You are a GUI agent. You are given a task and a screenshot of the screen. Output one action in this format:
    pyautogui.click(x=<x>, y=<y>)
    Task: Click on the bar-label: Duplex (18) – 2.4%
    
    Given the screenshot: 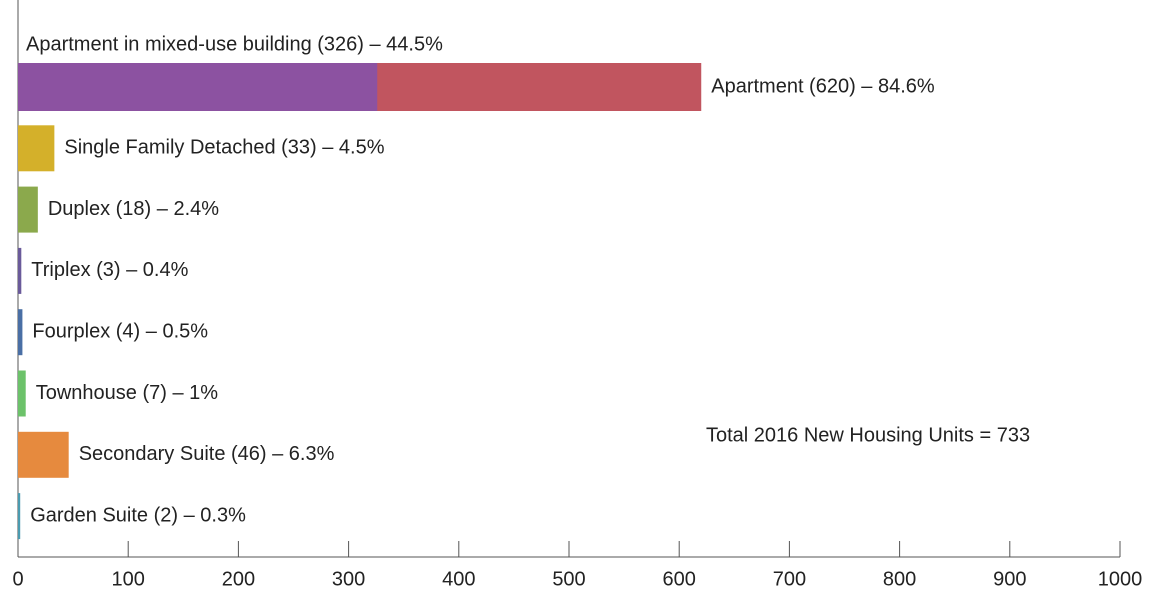 What is the action you would take?
    pyautogui.click(x=133, y=209)
    